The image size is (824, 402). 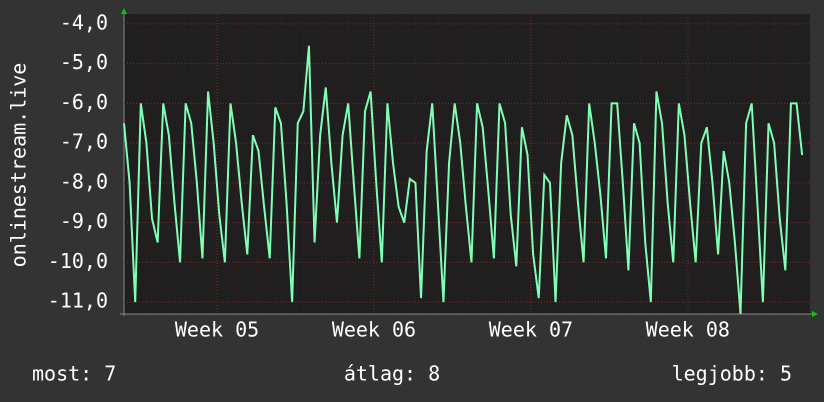 What do you see at coordinates (78, 301) in the screenshot?
I see `y-tick-label: -11,0` at bounding box center [78, 301].